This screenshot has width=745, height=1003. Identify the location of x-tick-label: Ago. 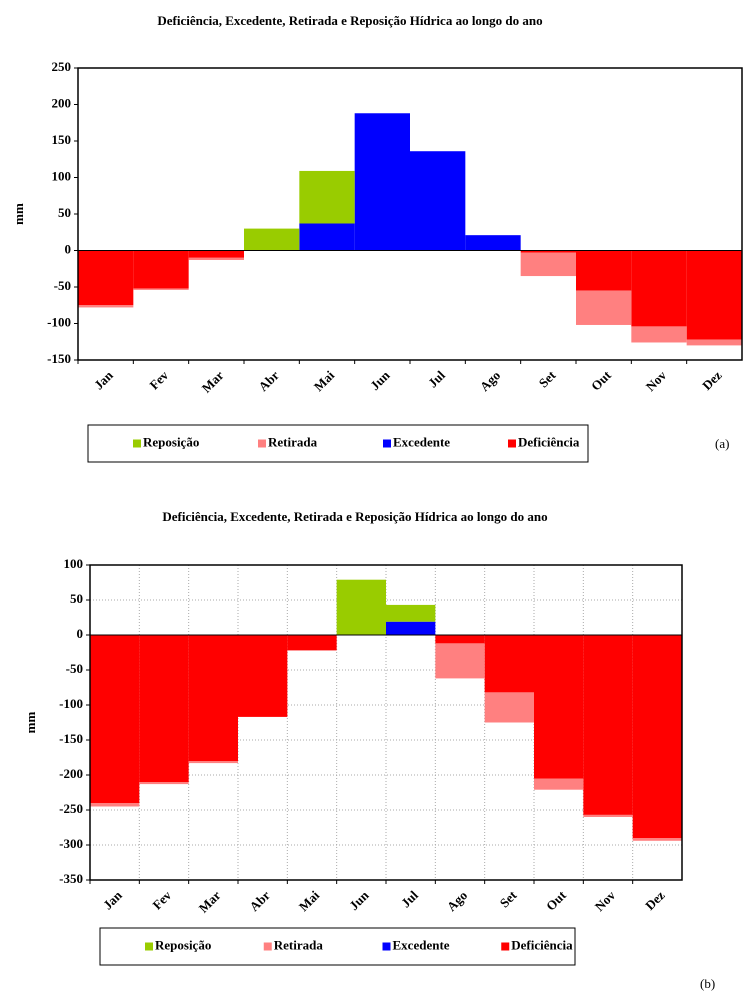
(490, 381).